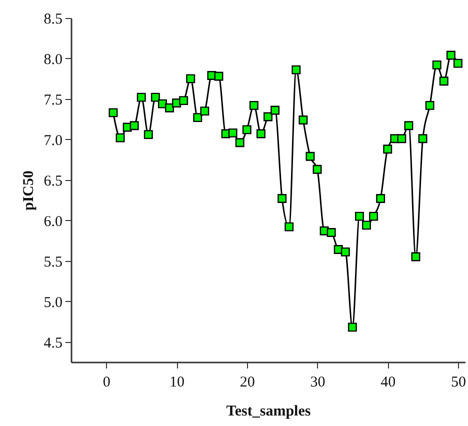 The height and width of the screenshot is (426, 468). What do you see at coordinates (53, 222) in the screenshot?
I see `y-tick-label: 6.0` at bounding box center [53, 222].